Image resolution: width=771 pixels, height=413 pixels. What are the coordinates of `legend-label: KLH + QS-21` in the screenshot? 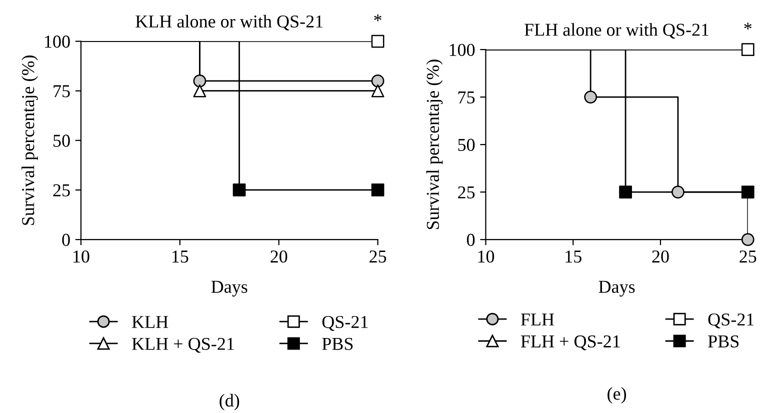 It's located at (183, 345).